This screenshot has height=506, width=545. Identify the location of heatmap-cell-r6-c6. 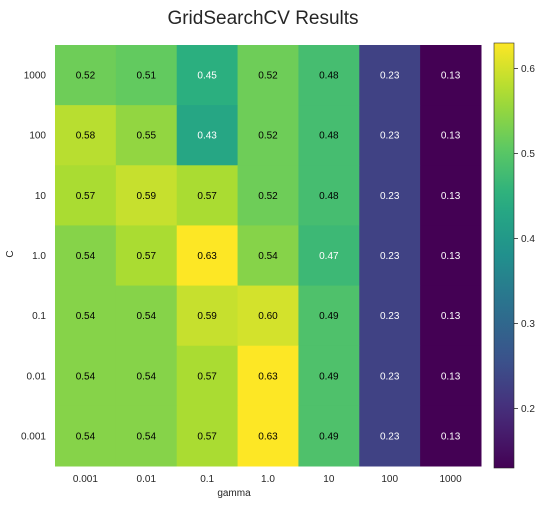
(451, 436).